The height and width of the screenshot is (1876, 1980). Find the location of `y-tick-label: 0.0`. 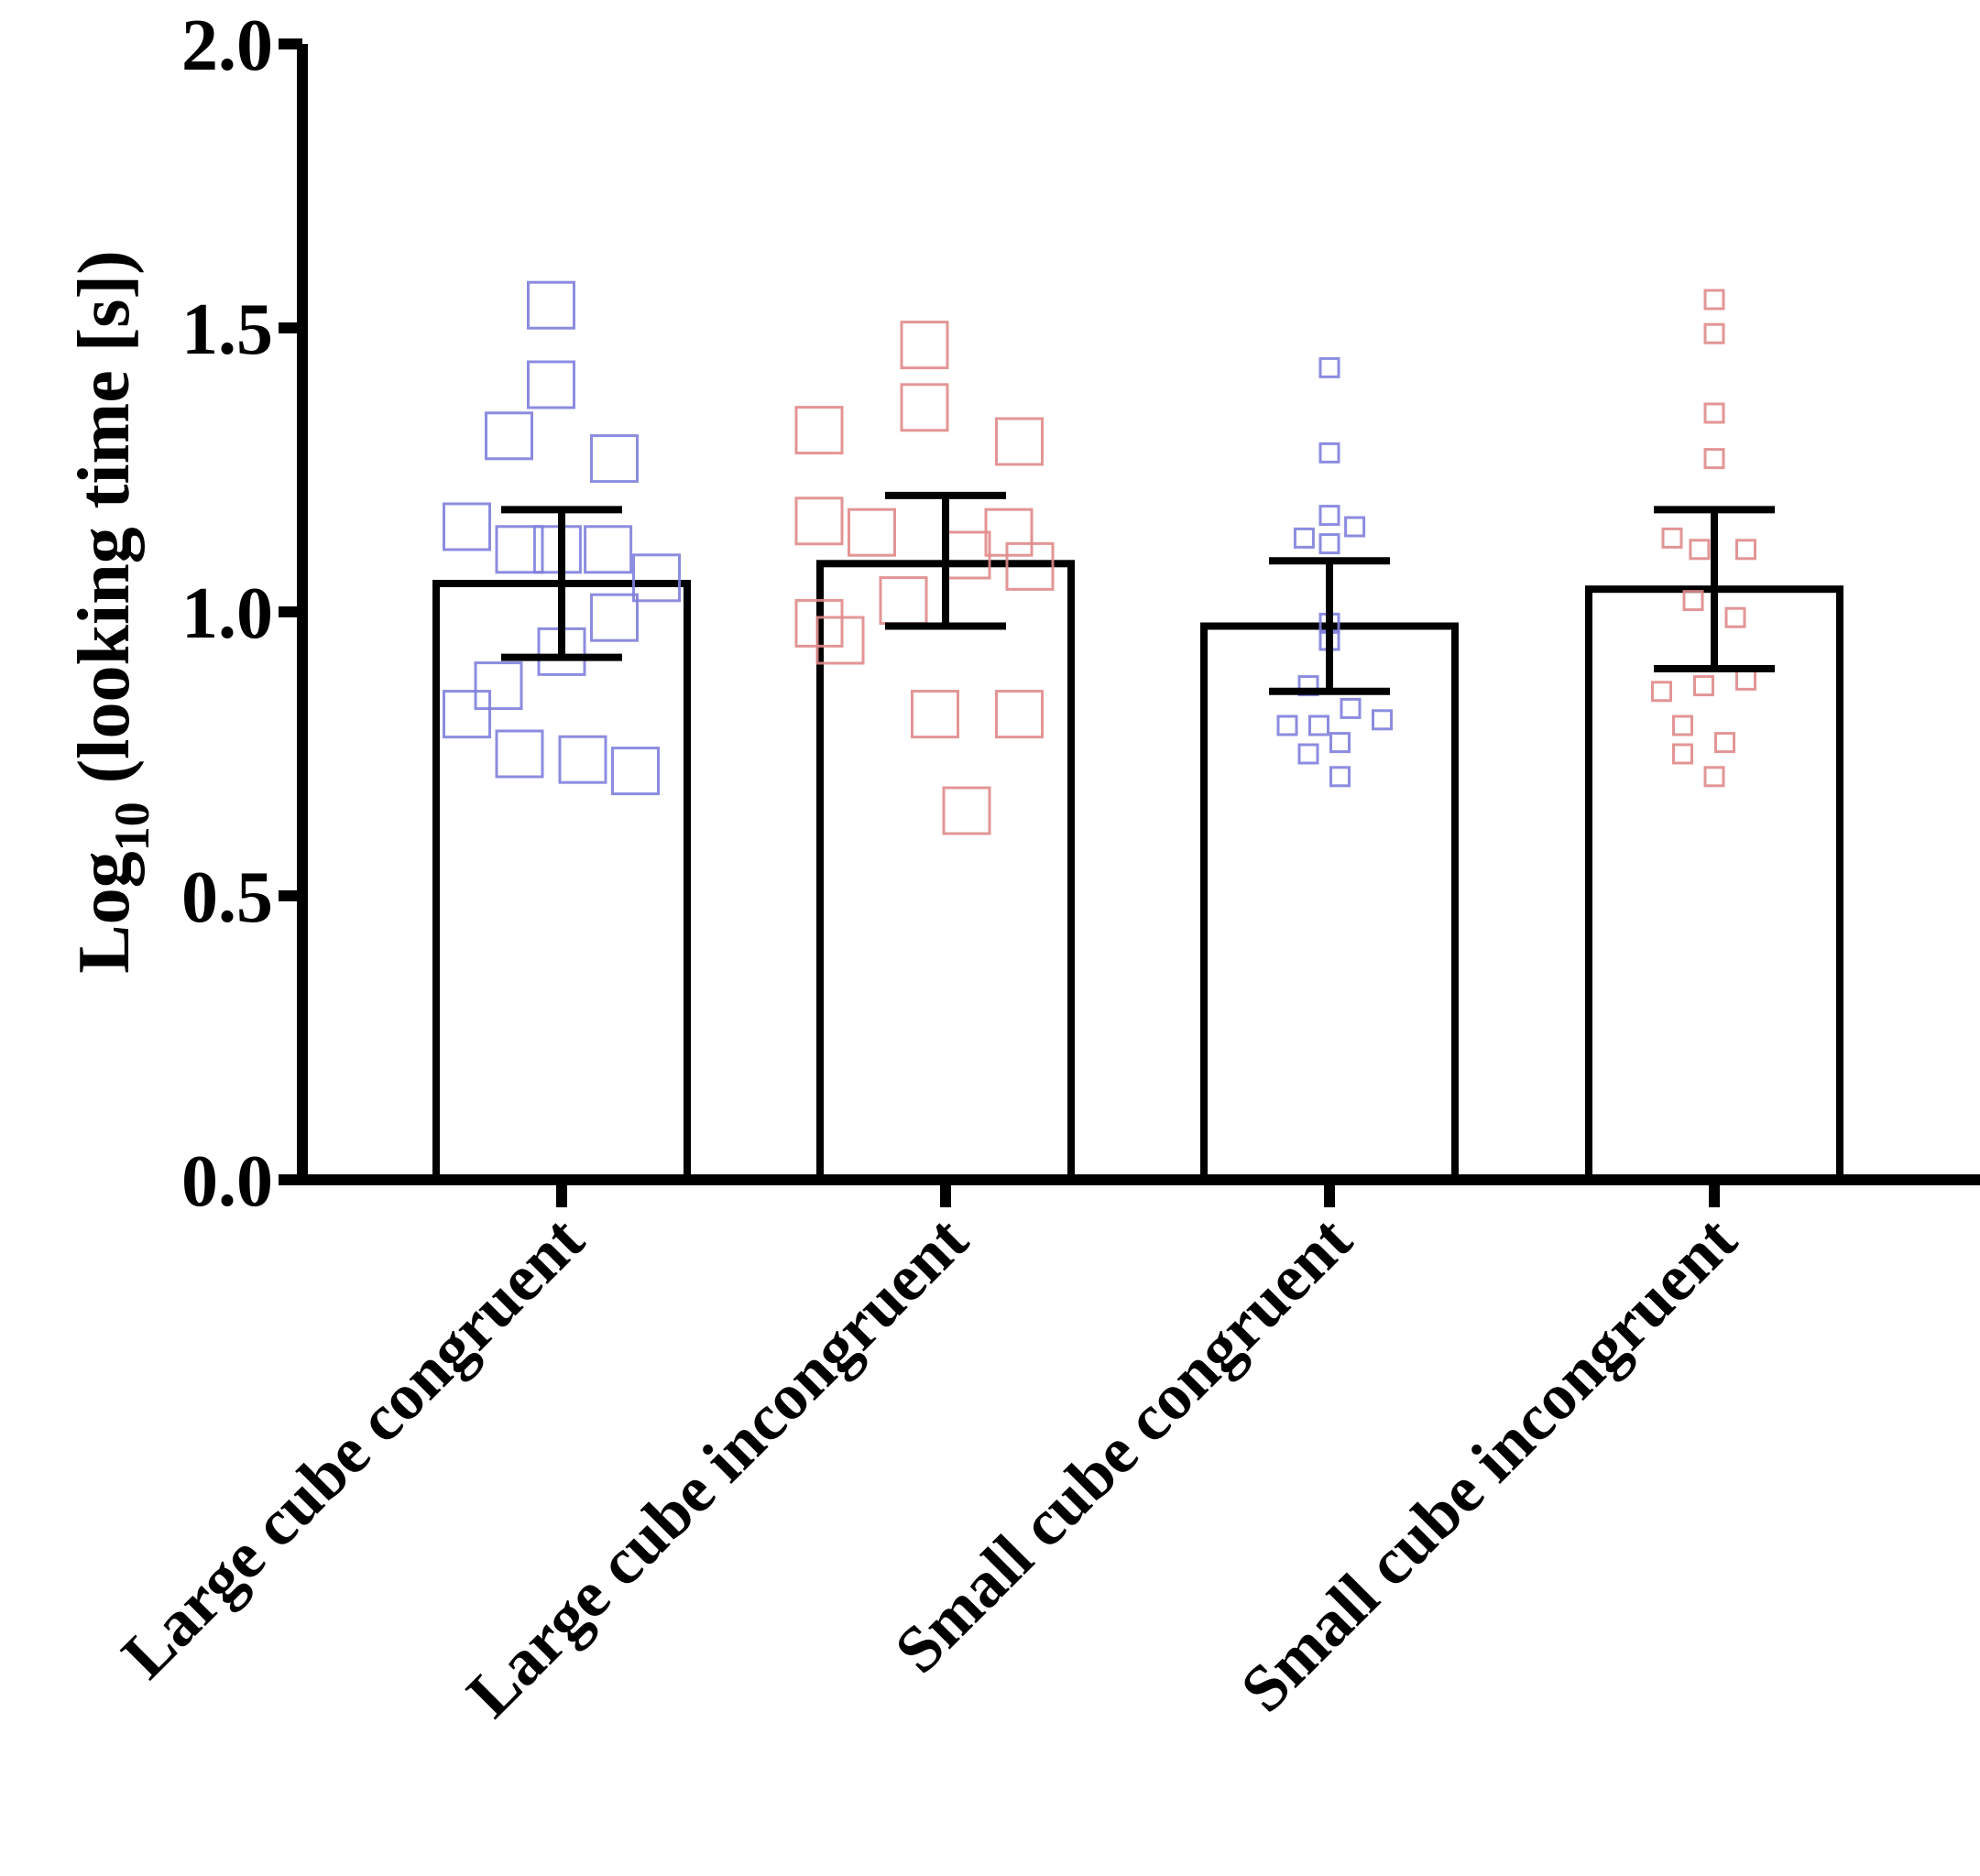

y-tick-label: 0.0 is located at coordinates (227, 1181).